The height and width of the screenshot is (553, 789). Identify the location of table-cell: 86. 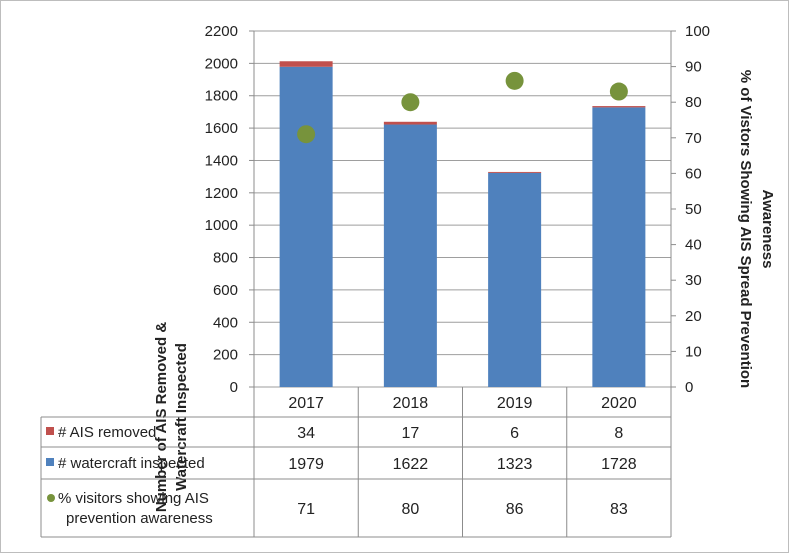
(515, 509).